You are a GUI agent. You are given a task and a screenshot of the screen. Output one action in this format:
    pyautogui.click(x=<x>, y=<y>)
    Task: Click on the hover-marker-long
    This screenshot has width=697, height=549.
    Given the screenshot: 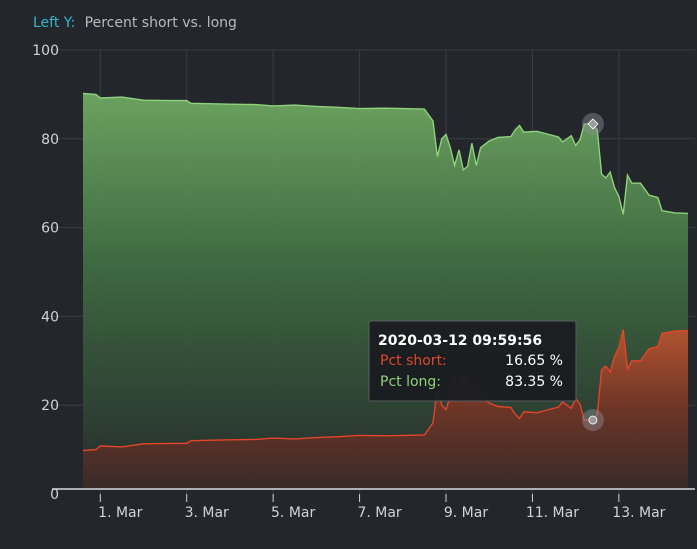 What is the action you would take?
    pyautogui.click(x=593, y=124)
    